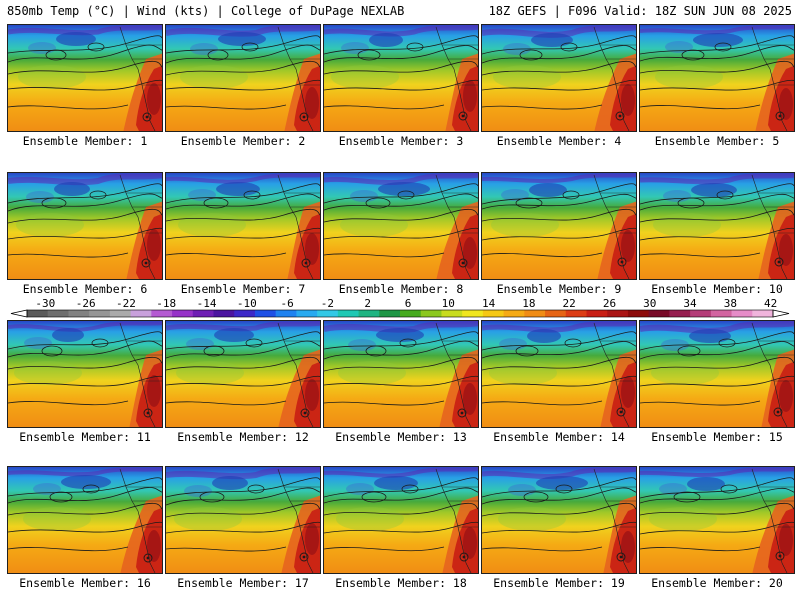 Image resolution: width=800 pixels, height=600 pixels. I want to click on ensemble-member-label: Ensemble Member: 13, so click(401, 437).